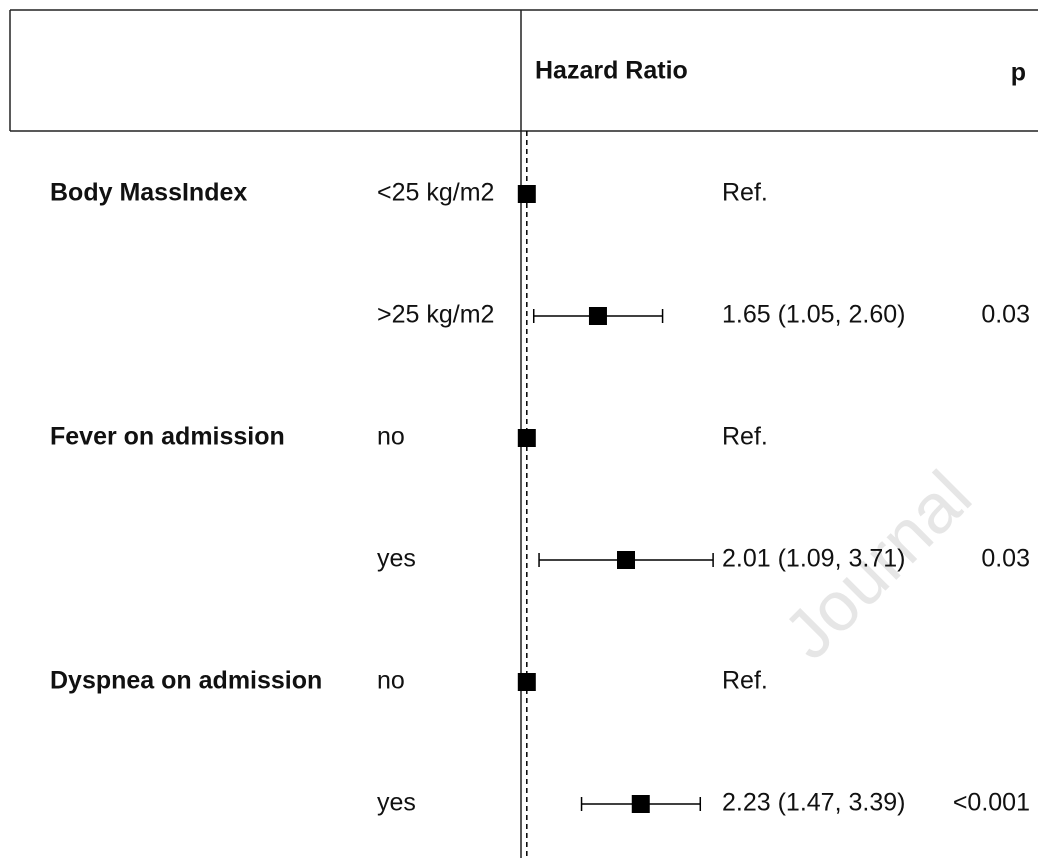 This screenshot has height=858, width=1038. I want to click on group-label: Fever on admission, so click(167, 437).